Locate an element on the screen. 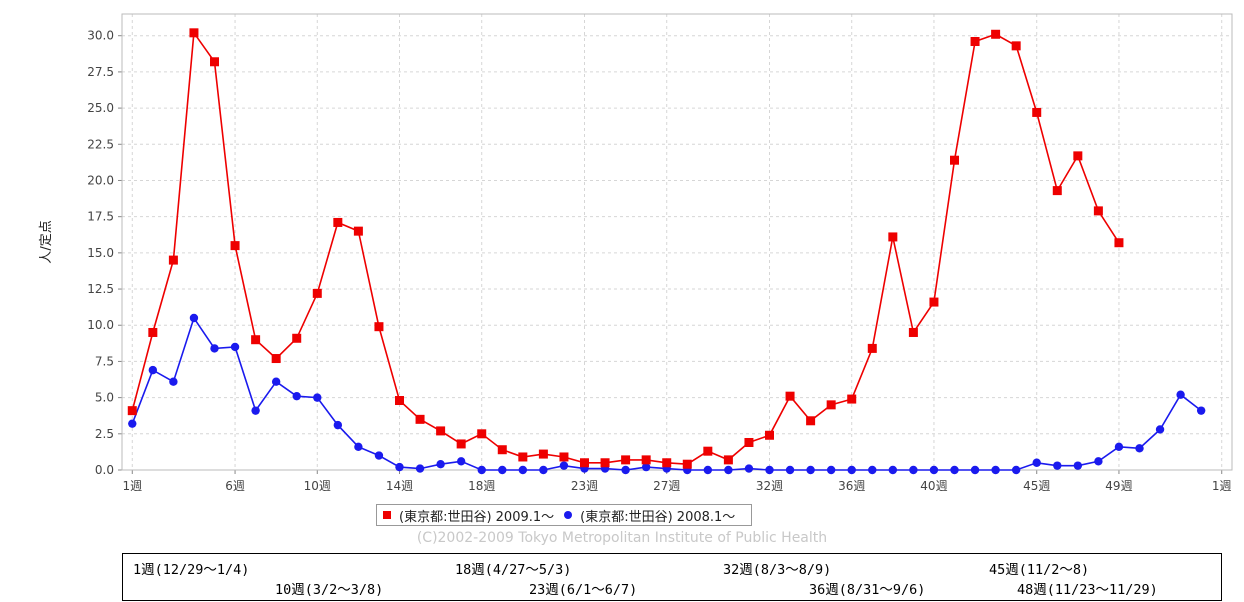  y-tick-label: 22.5 is located at coordinates (100, 144).